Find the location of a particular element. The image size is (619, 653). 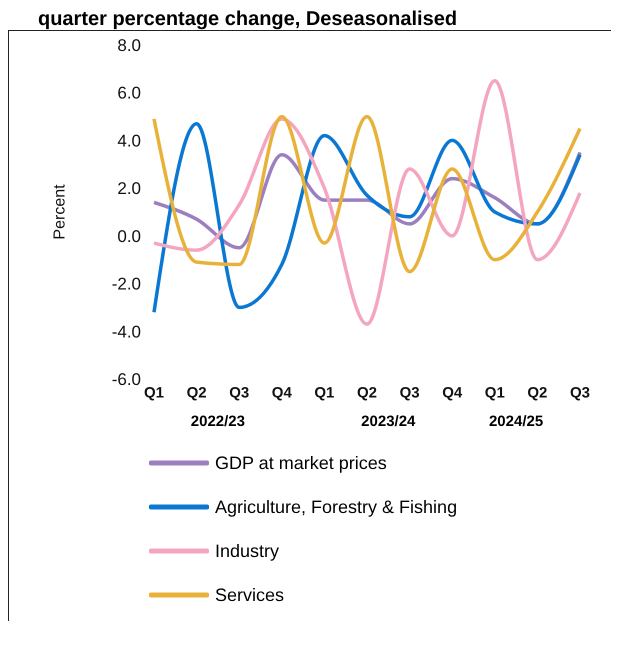

legend-label: Industry is located at coordinates (247, 551).